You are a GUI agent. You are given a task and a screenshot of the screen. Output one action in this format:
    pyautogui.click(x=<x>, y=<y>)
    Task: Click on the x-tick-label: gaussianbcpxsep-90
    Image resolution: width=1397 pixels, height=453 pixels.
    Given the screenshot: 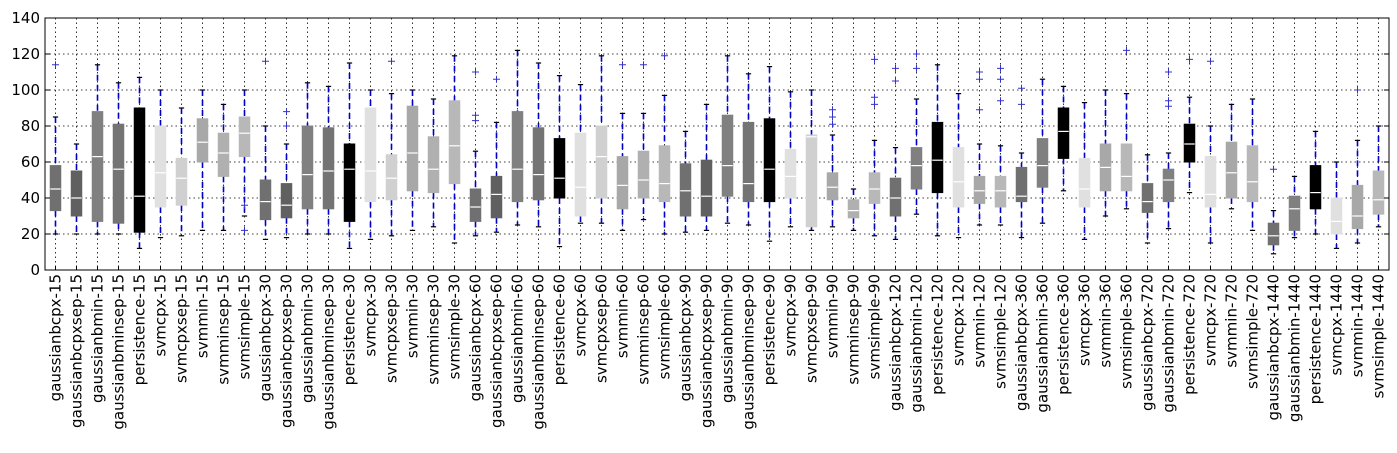 What is the action you would take?
    pyautogui.click(x=707, y=351)
    